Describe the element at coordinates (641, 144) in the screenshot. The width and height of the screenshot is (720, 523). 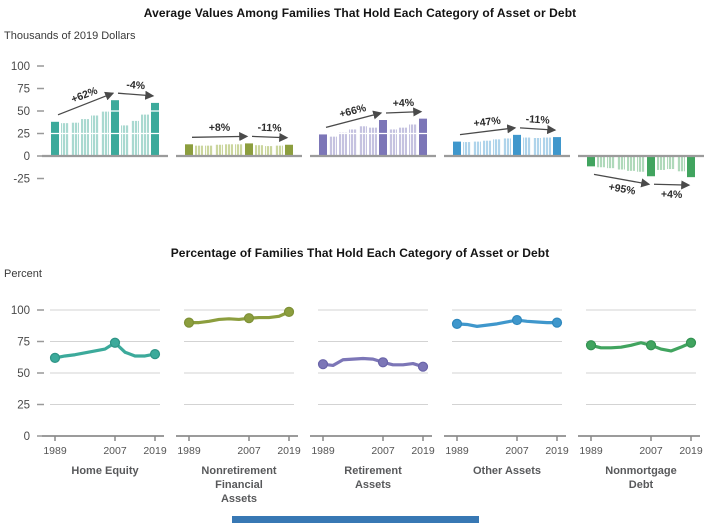
I see `bar-chart-nonmortgage-debt: +95% +4%` at that location.